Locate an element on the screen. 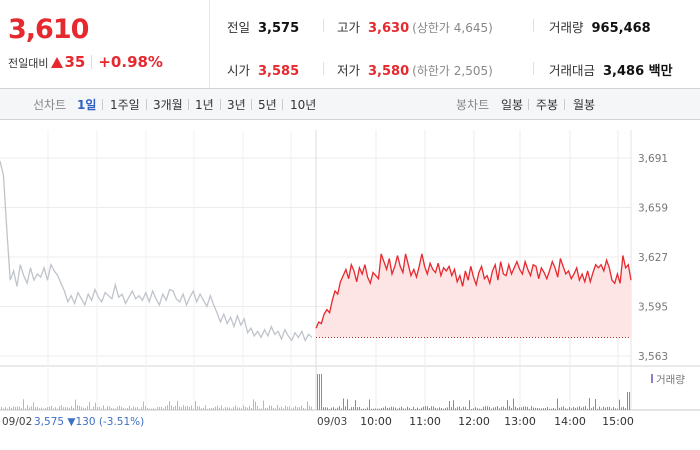  y-tick-label: 3,691 is located at coordinates (653, 159).